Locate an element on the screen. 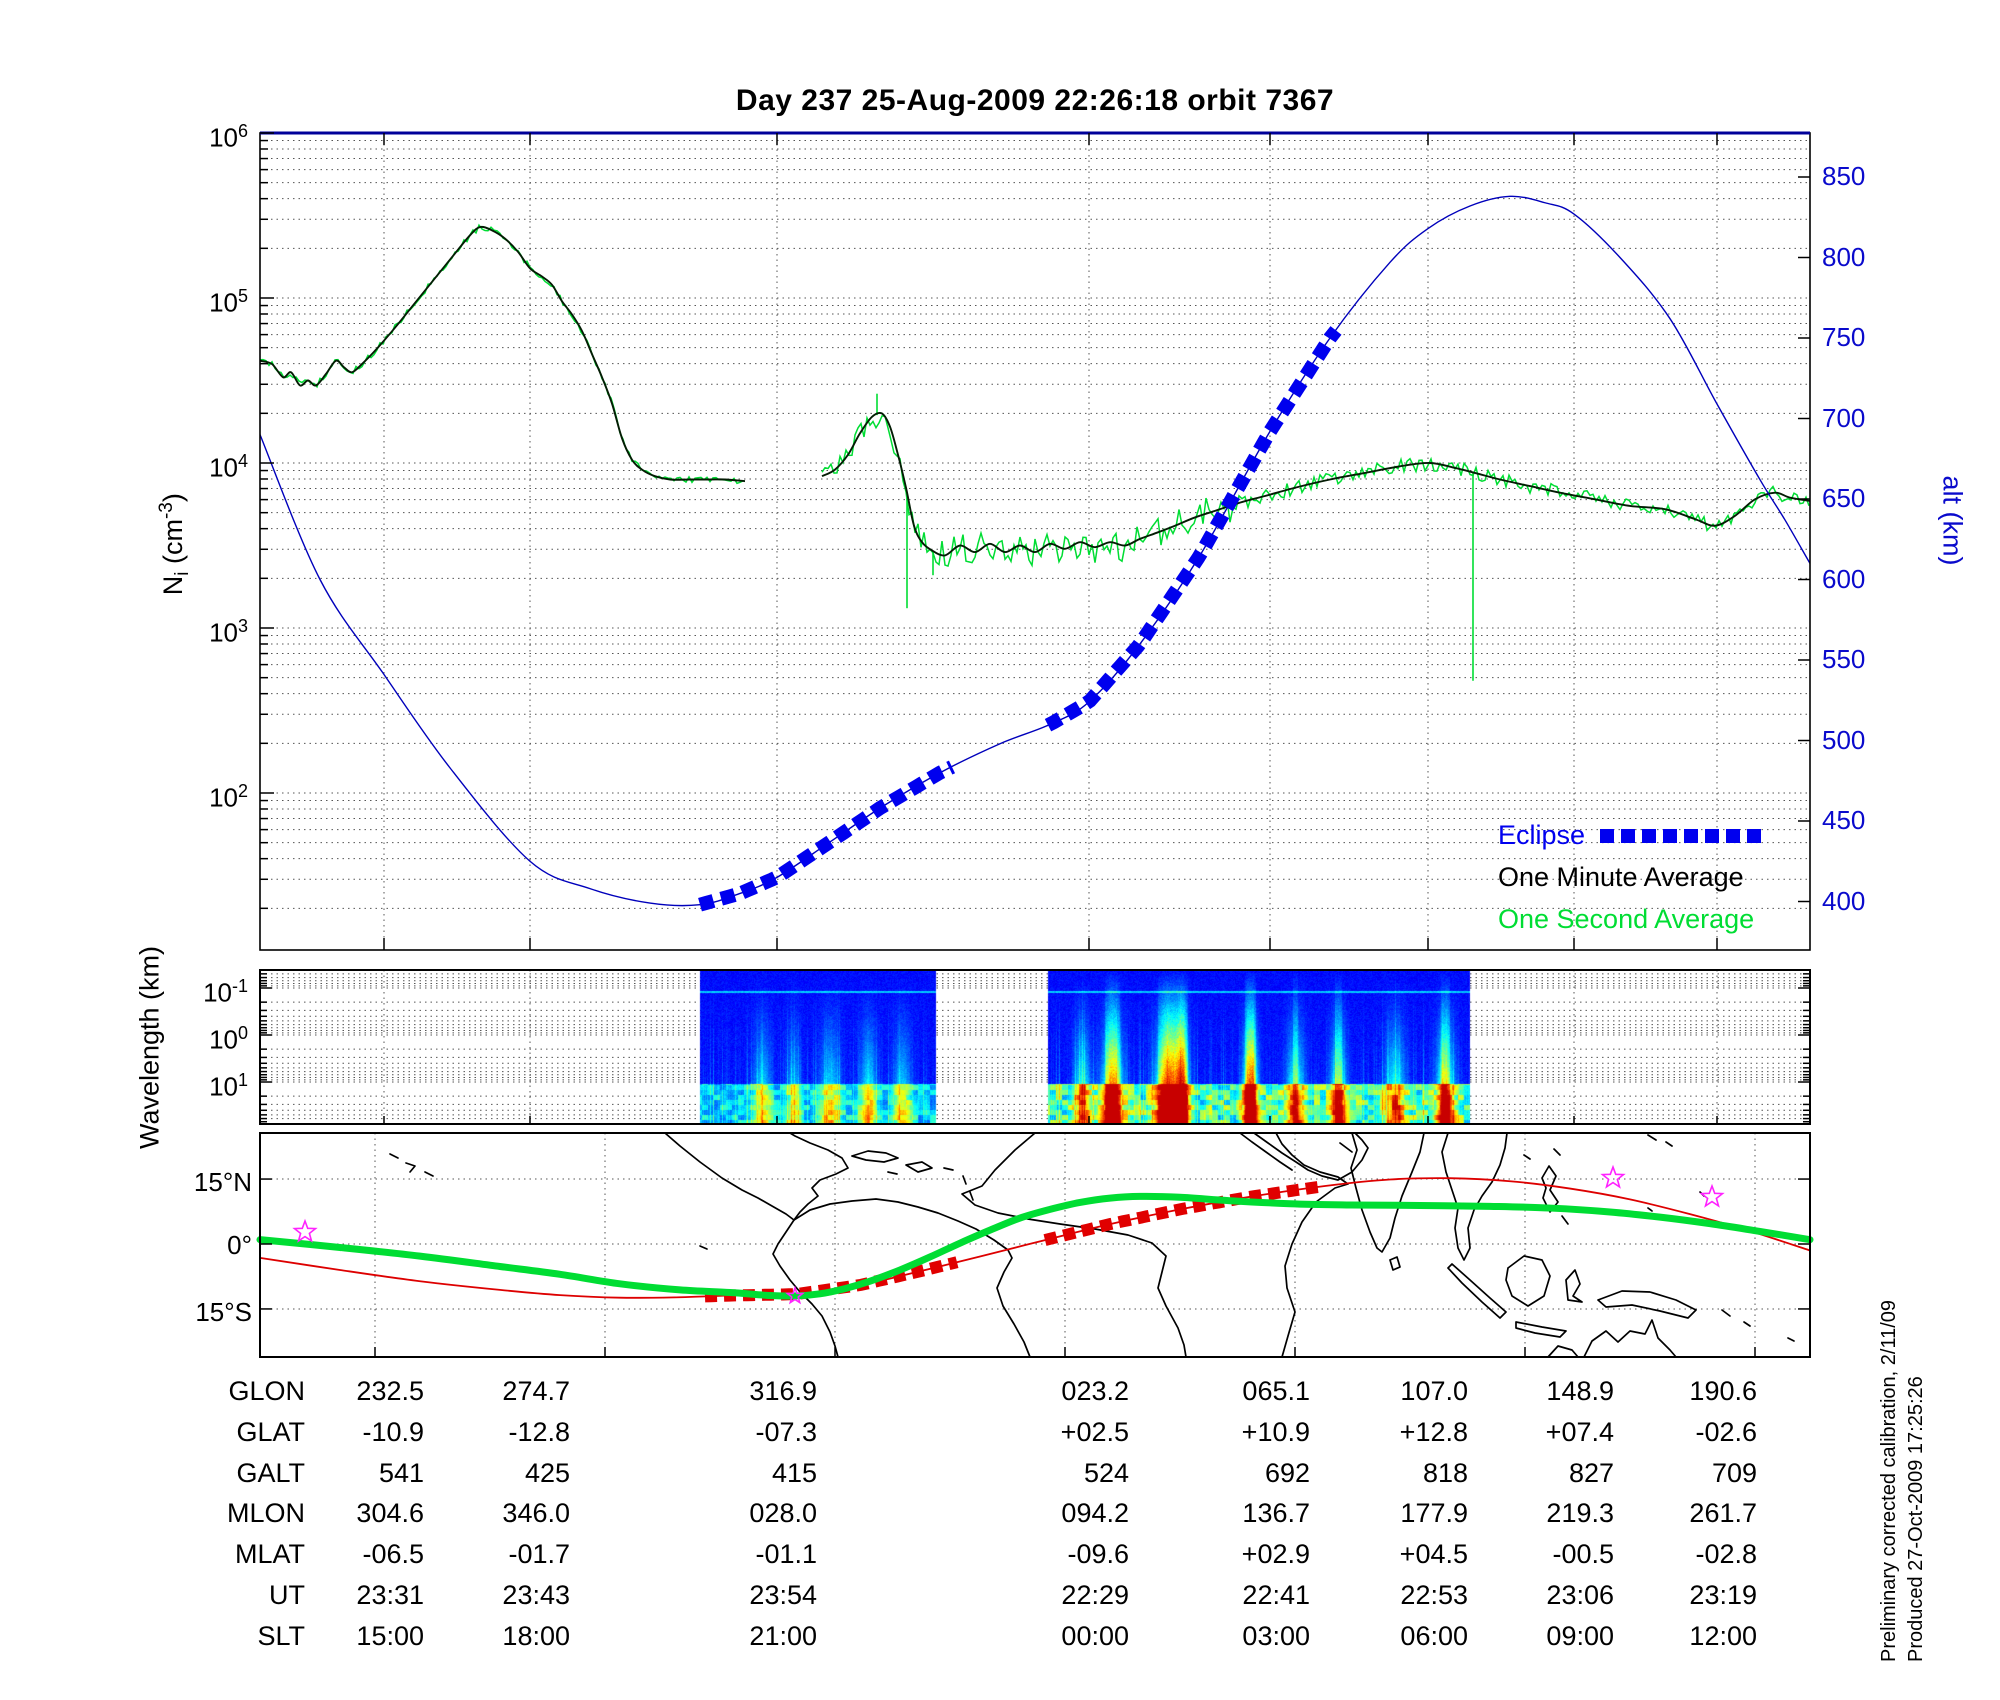 Image resolution: width=2000 pixels, height=1700 pixels. table-cell-slt-6: 09:00 is located at coordinates (1580, 1635).